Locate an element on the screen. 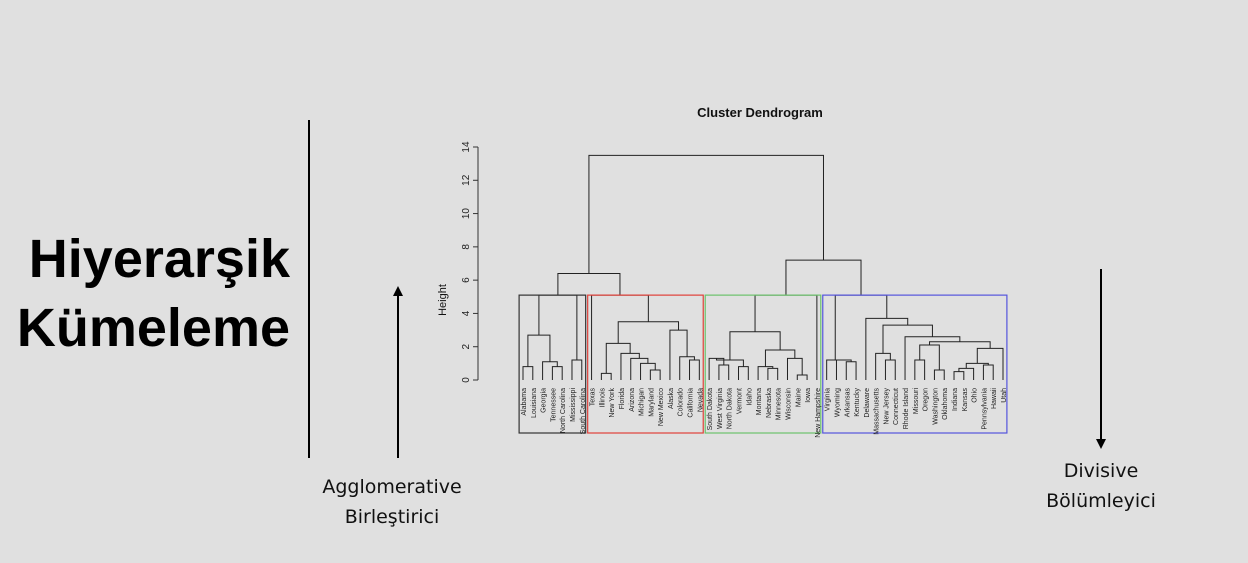  leaf-label: Arizona is located at coordinates (632, 400).